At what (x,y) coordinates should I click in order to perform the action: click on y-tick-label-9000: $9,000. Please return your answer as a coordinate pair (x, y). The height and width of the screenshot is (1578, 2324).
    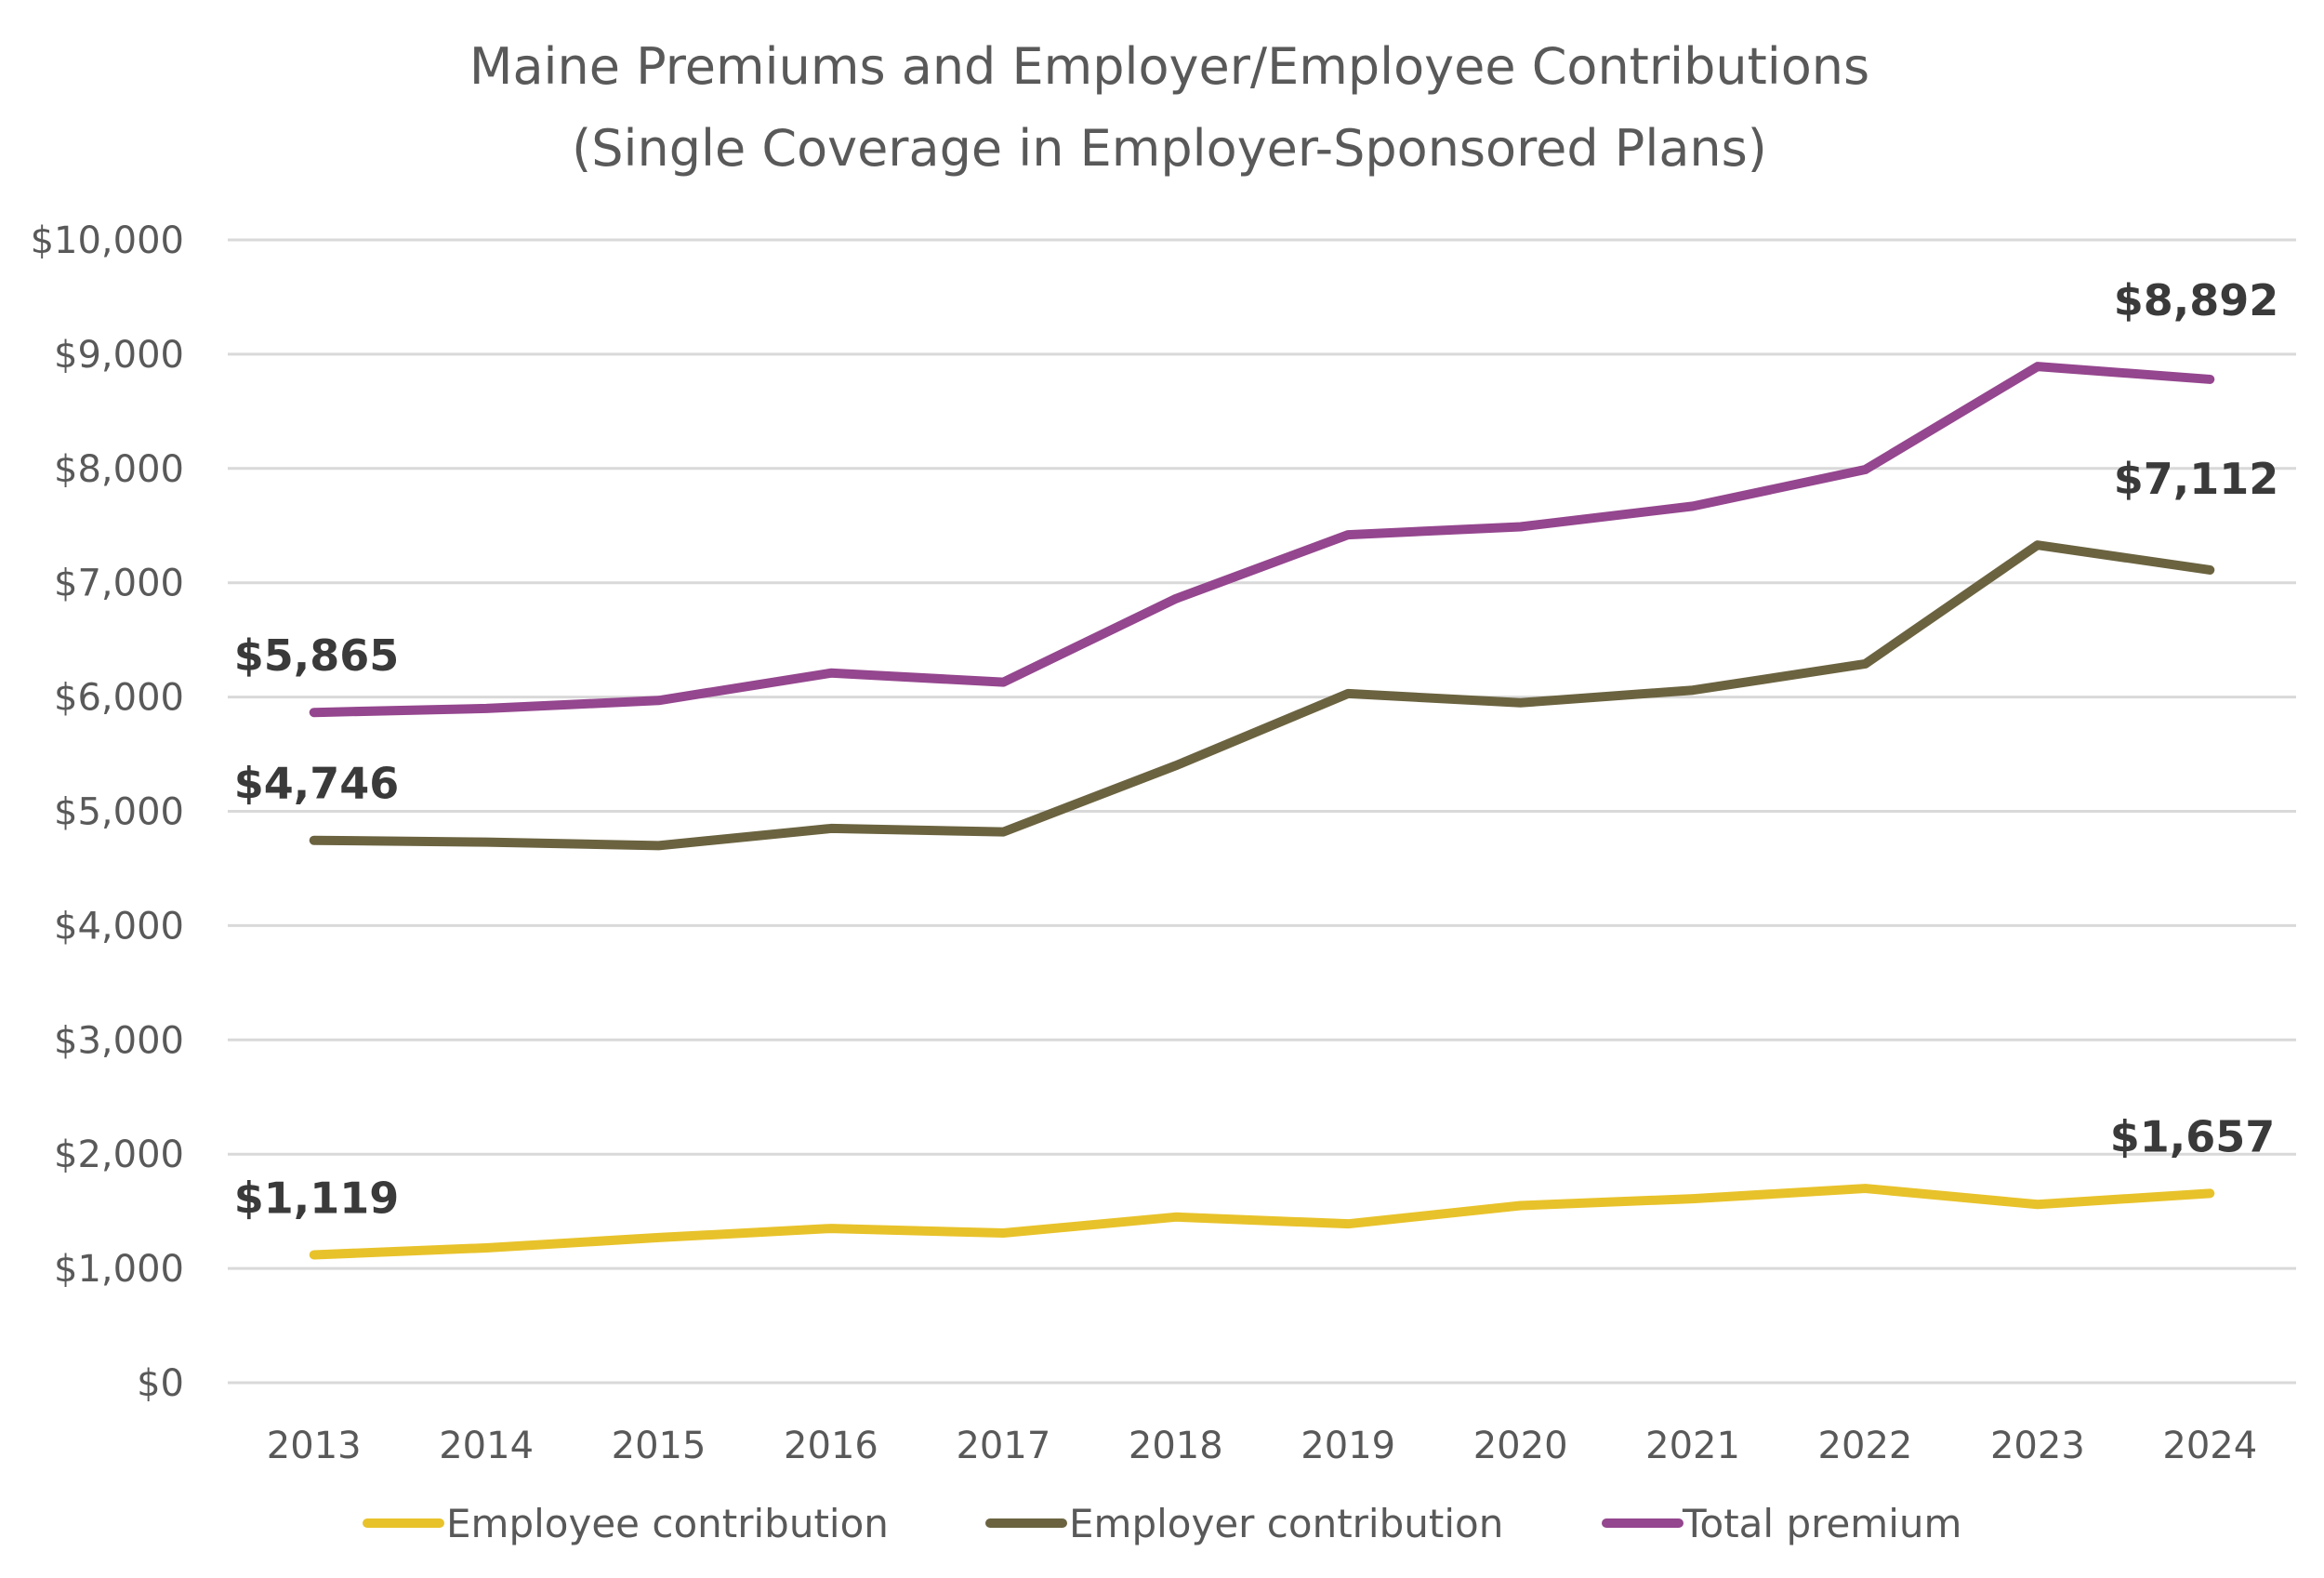
    Looking at the image, I should click on (119, 355).